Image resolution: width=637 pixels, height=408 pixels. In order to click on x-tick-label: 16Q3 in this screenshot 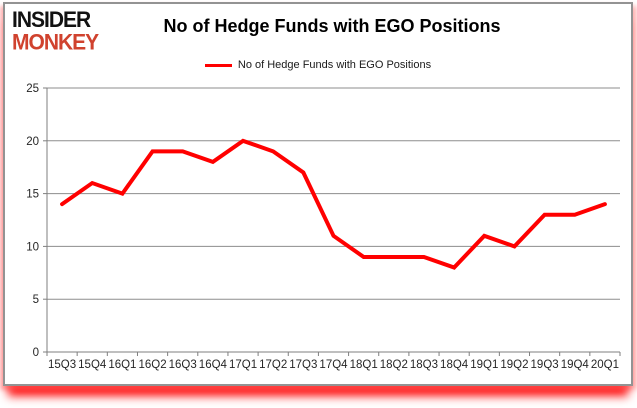, I will do `click(183, 365)`.